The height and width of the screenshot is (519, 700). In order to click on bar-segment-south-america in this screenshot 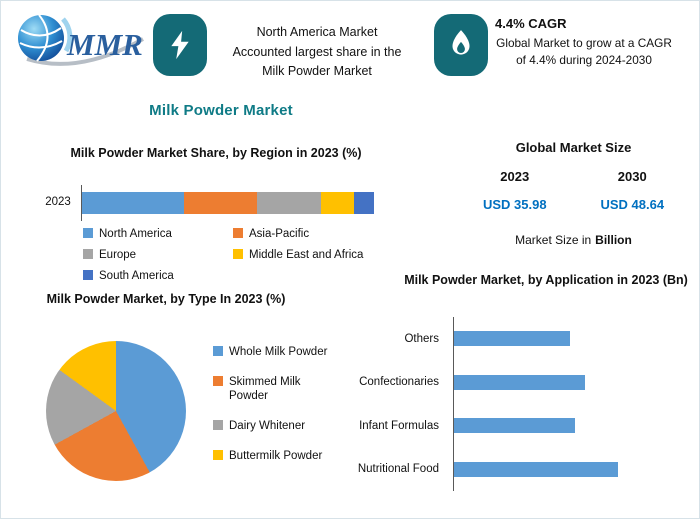, I will do `click(363, 203)`.